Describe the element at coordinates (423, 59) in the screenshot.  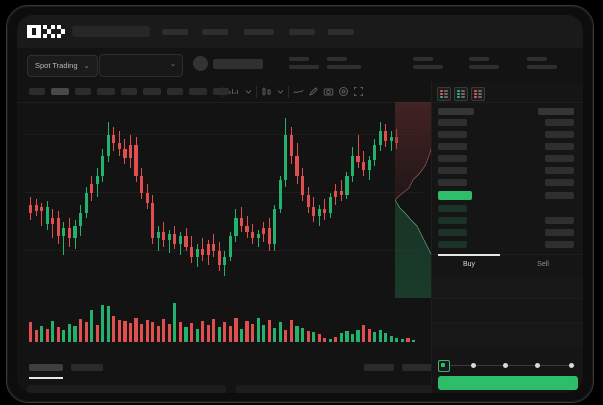
I see `stat-24h-high-label` at that location.